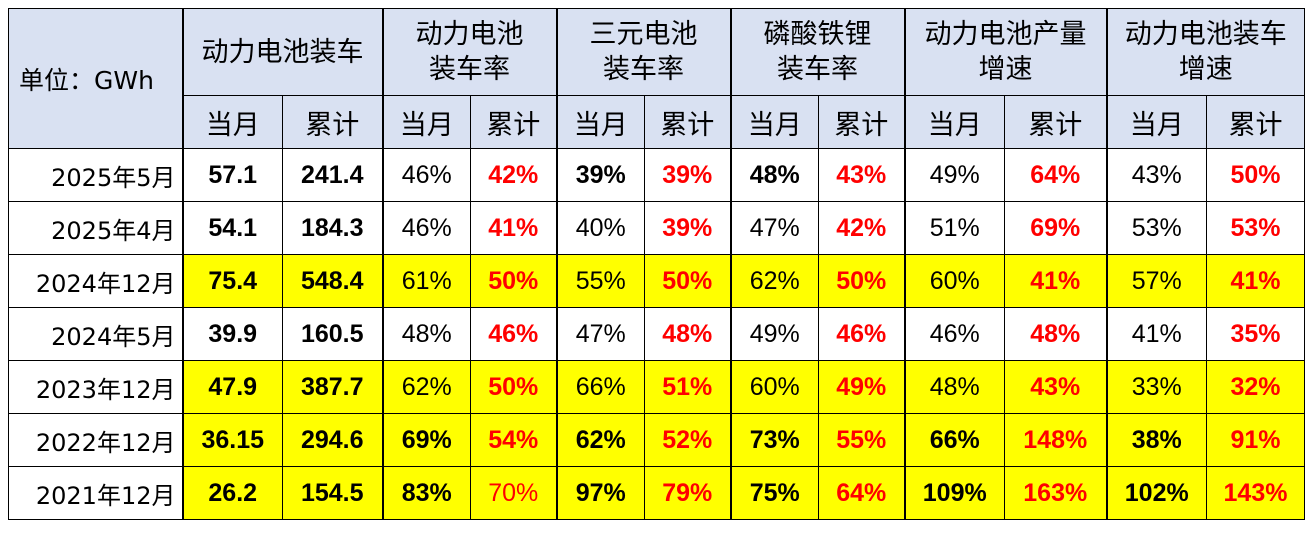 This screenshot has width=1312, height=538. What do you see at coordinates (954, 493) in the screenshot?
I see `table-cell: 109%` at bounding box center [954, 493].